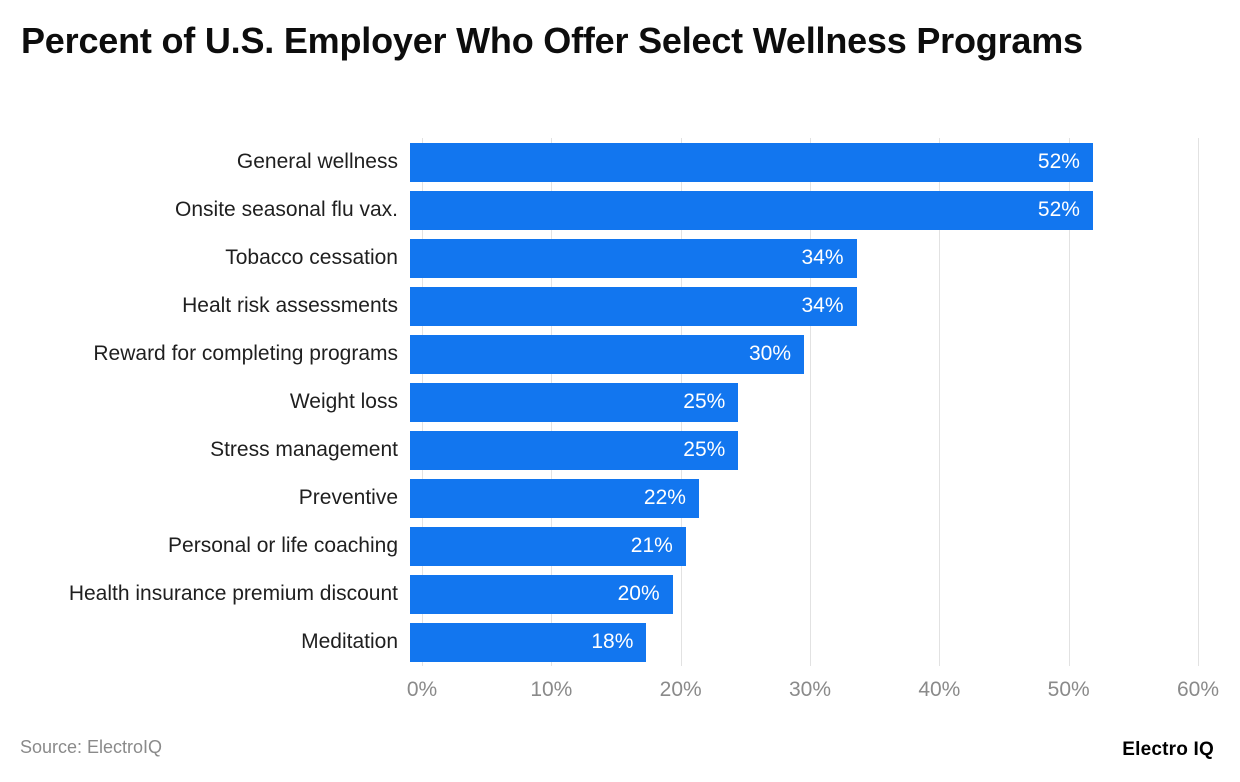 This screenshot has width=1240, height=782. I want to click on bar: 22%, so click(554, 498).